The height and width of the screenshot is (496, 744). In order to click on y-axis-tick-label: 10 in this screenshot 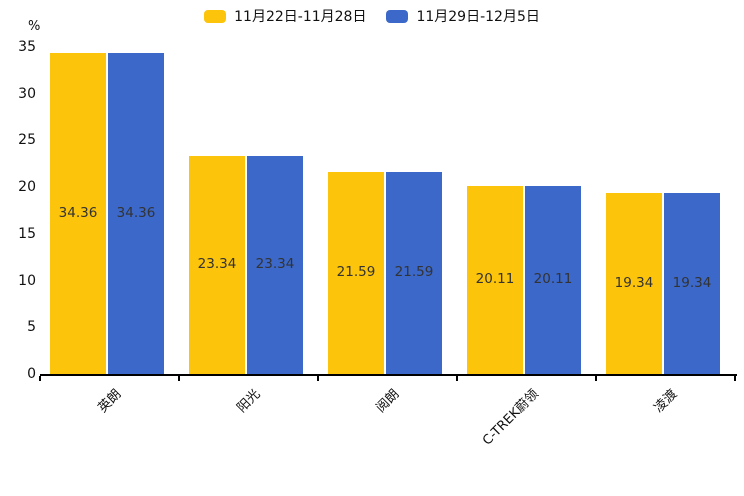, I will do `click(27, 280)`.